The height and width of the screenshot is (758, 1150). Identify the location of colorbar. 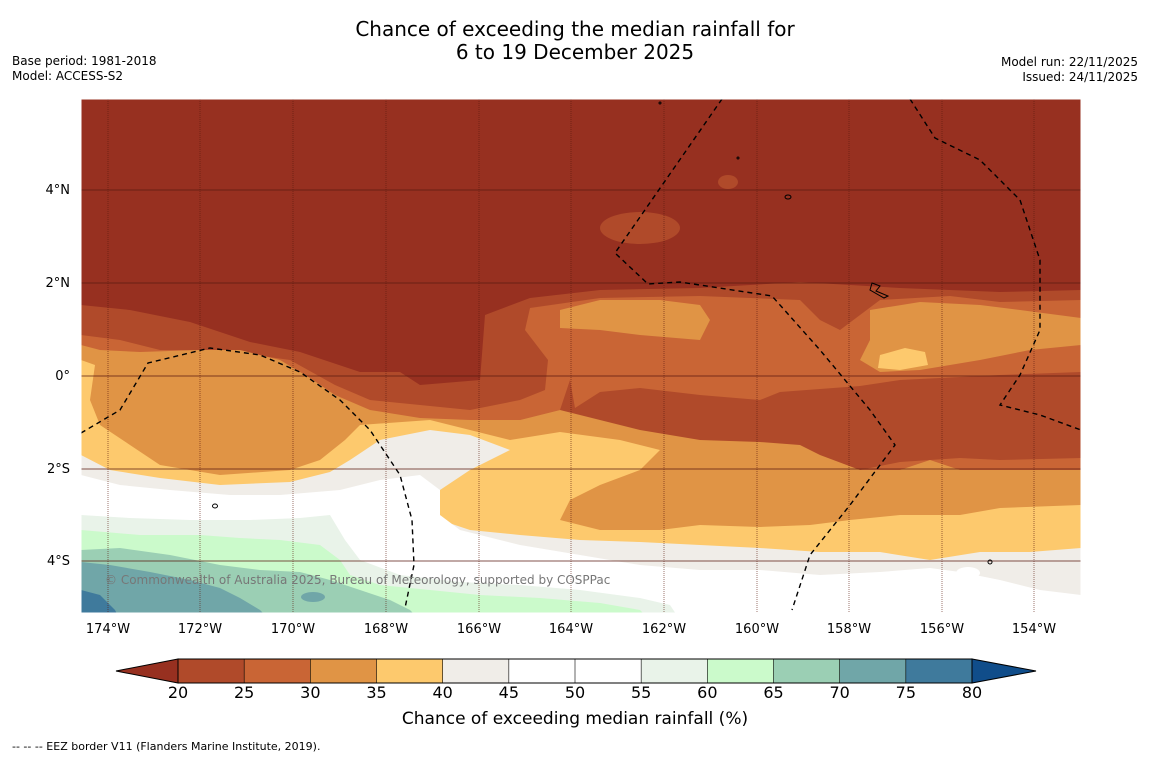
(576, 671).